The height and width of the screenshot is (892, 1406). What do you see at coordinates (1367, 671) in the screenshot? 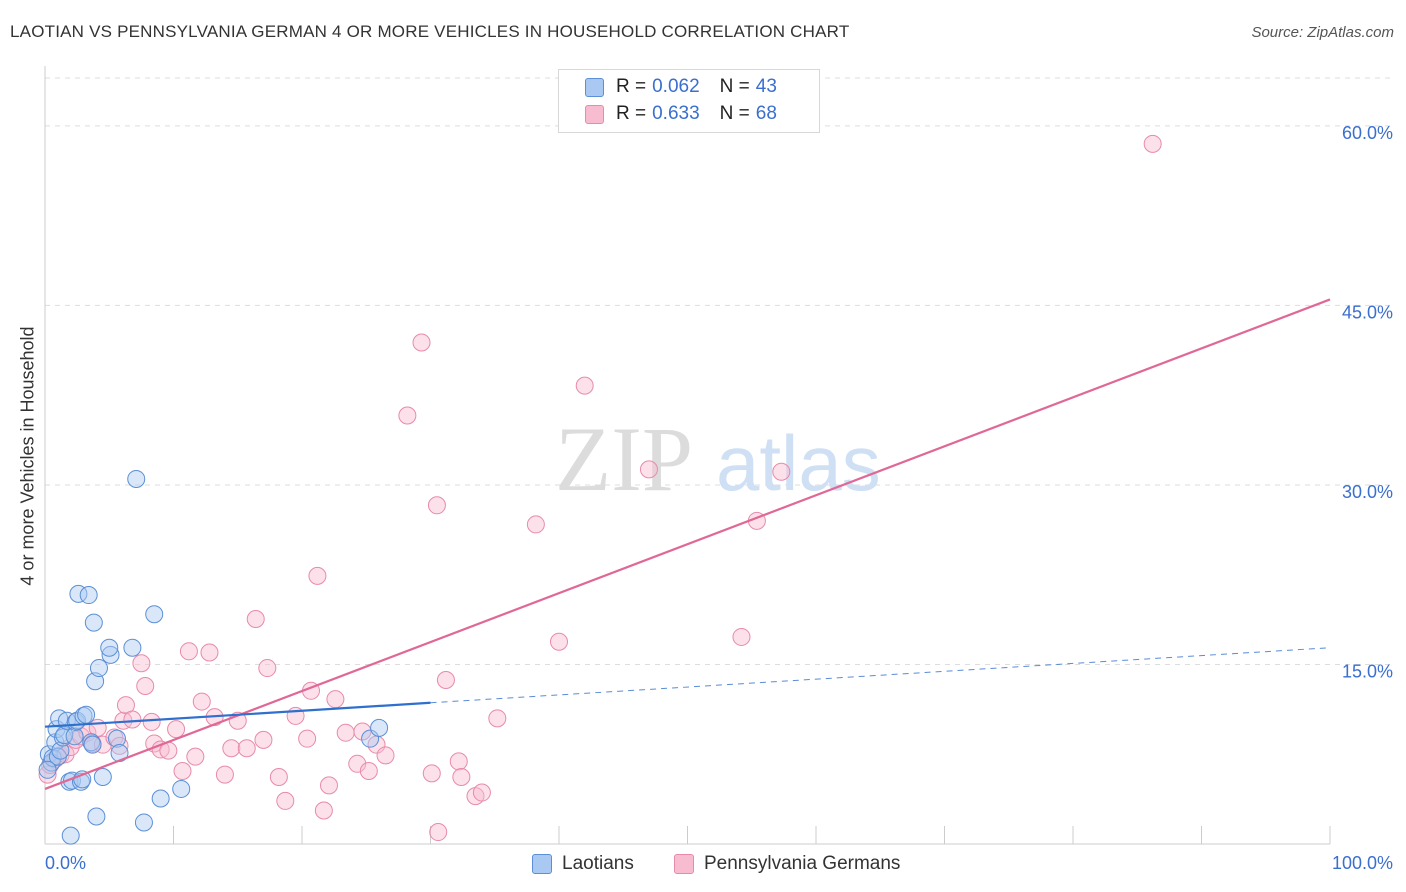
I see `y-tick-label: 15.0%` at bounding box center [1367, 671].